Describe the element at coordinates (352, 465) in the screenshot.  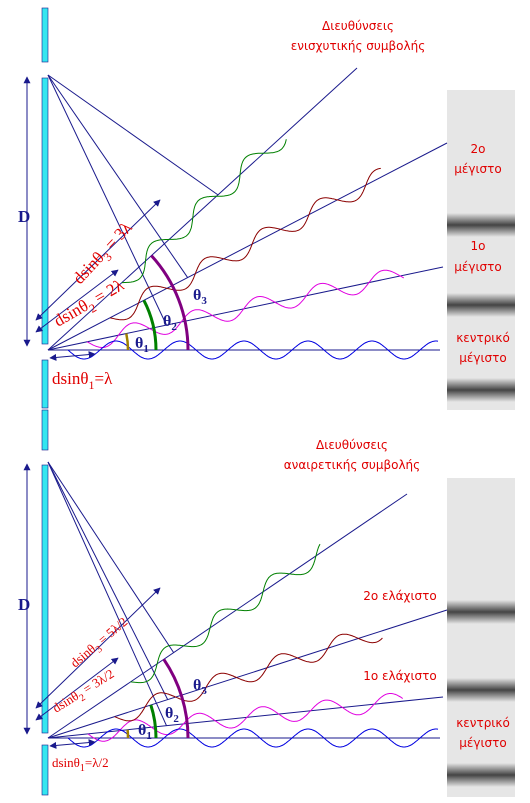
I see `heading: αναιρετικής συμβολής` at that location.